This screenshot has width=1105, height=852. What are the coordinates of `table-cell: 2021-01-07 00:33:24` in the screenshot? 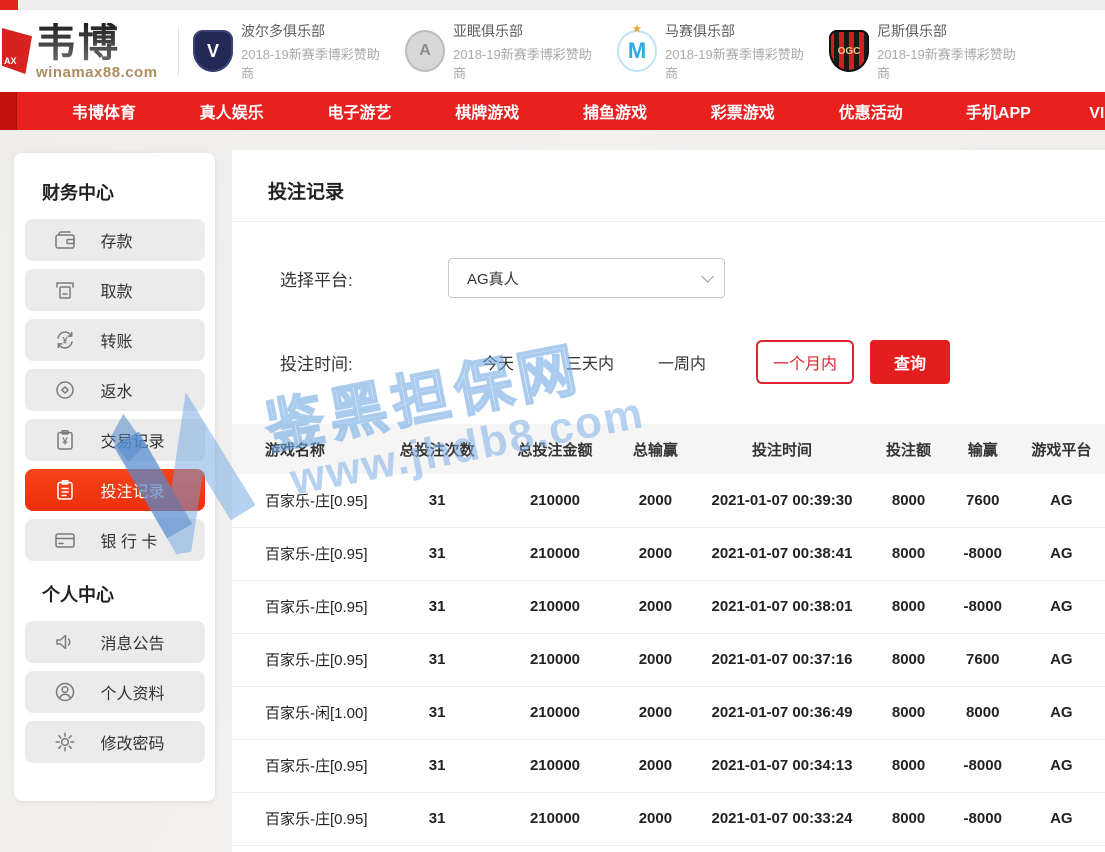 It's located at (782, 819).